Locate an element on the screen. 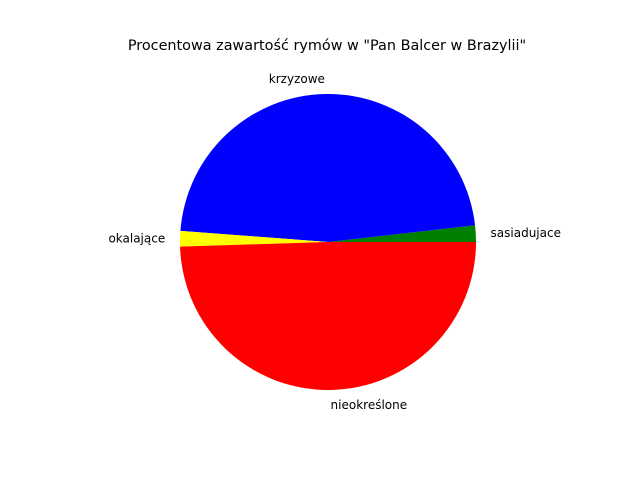 This screenshot has height=480, width=640. pie-slice-sasiadujace is located at coordinates (402, 233).